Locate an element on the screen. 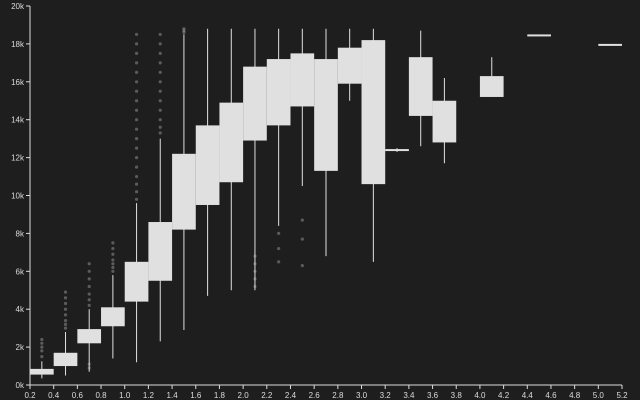 Image resolution: width=640 pixels, height=400 pixels. x-tick-label: 4.0 is located at coordinates (480, 395).